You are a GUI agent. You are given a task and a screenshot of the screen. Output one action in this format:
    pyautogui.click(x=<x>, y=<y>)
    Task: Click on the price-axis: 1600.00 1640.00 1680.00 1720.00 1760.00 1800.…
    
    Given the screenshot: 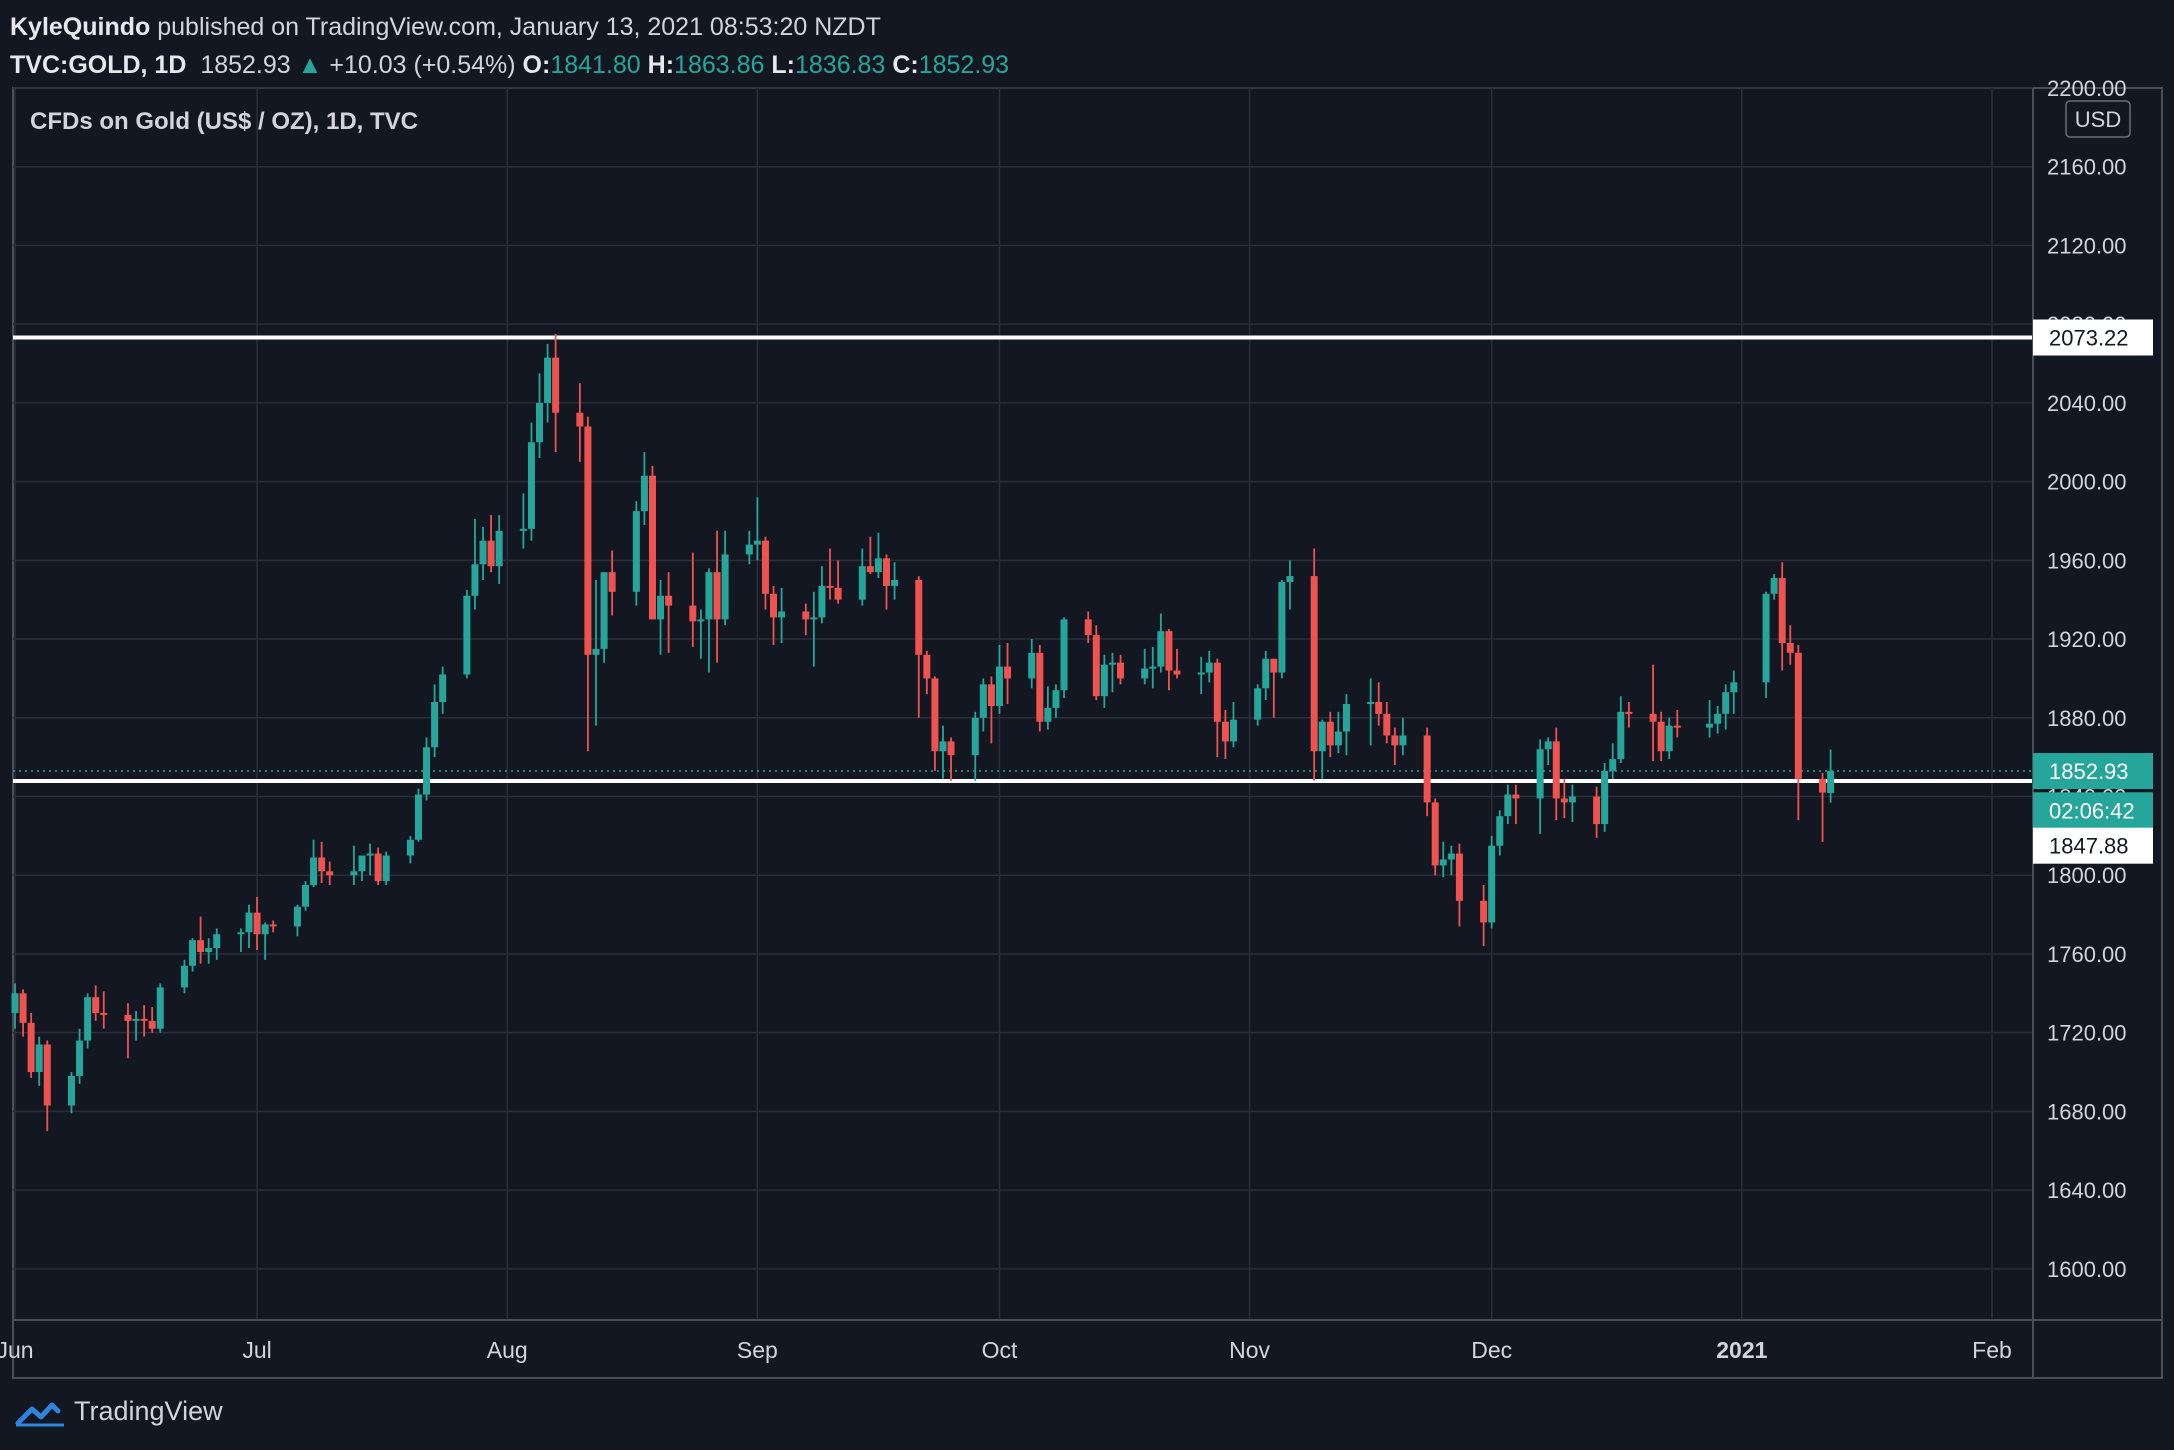 What is the action you would take?
    pyautogui.click(x=2087, y=679)
    